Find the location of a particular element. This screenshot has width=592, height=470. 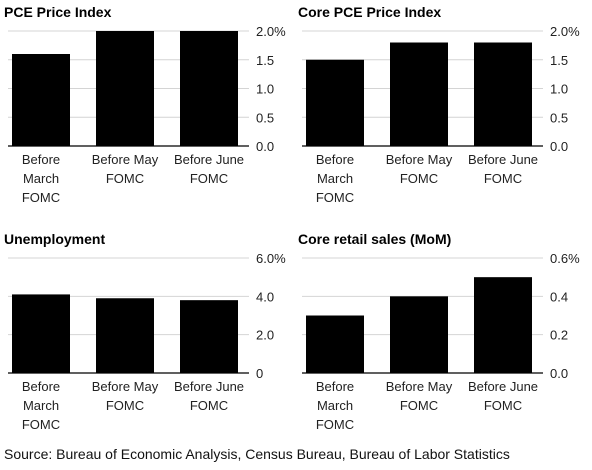

y-tick-label: 0.2 is located at coordinates (559, 335).